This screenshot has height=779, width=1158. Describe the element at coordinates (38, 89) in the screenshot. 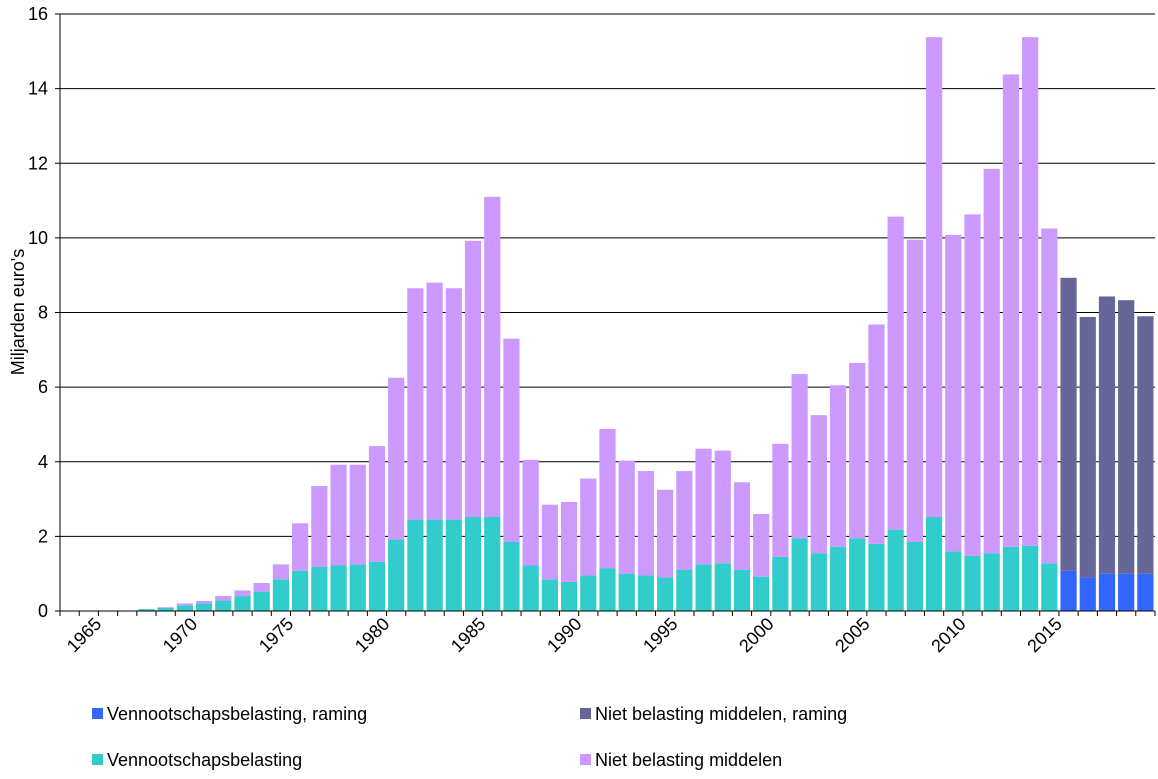

I see `y-tick-label: 14` at that location.